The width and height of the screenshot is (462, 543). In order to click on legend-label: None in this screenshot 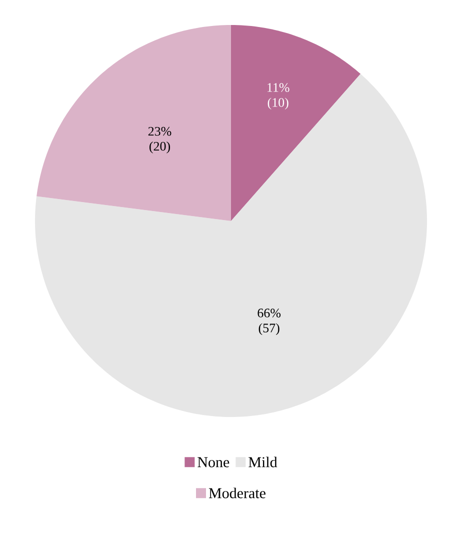, I will do `click(214, 462)`.